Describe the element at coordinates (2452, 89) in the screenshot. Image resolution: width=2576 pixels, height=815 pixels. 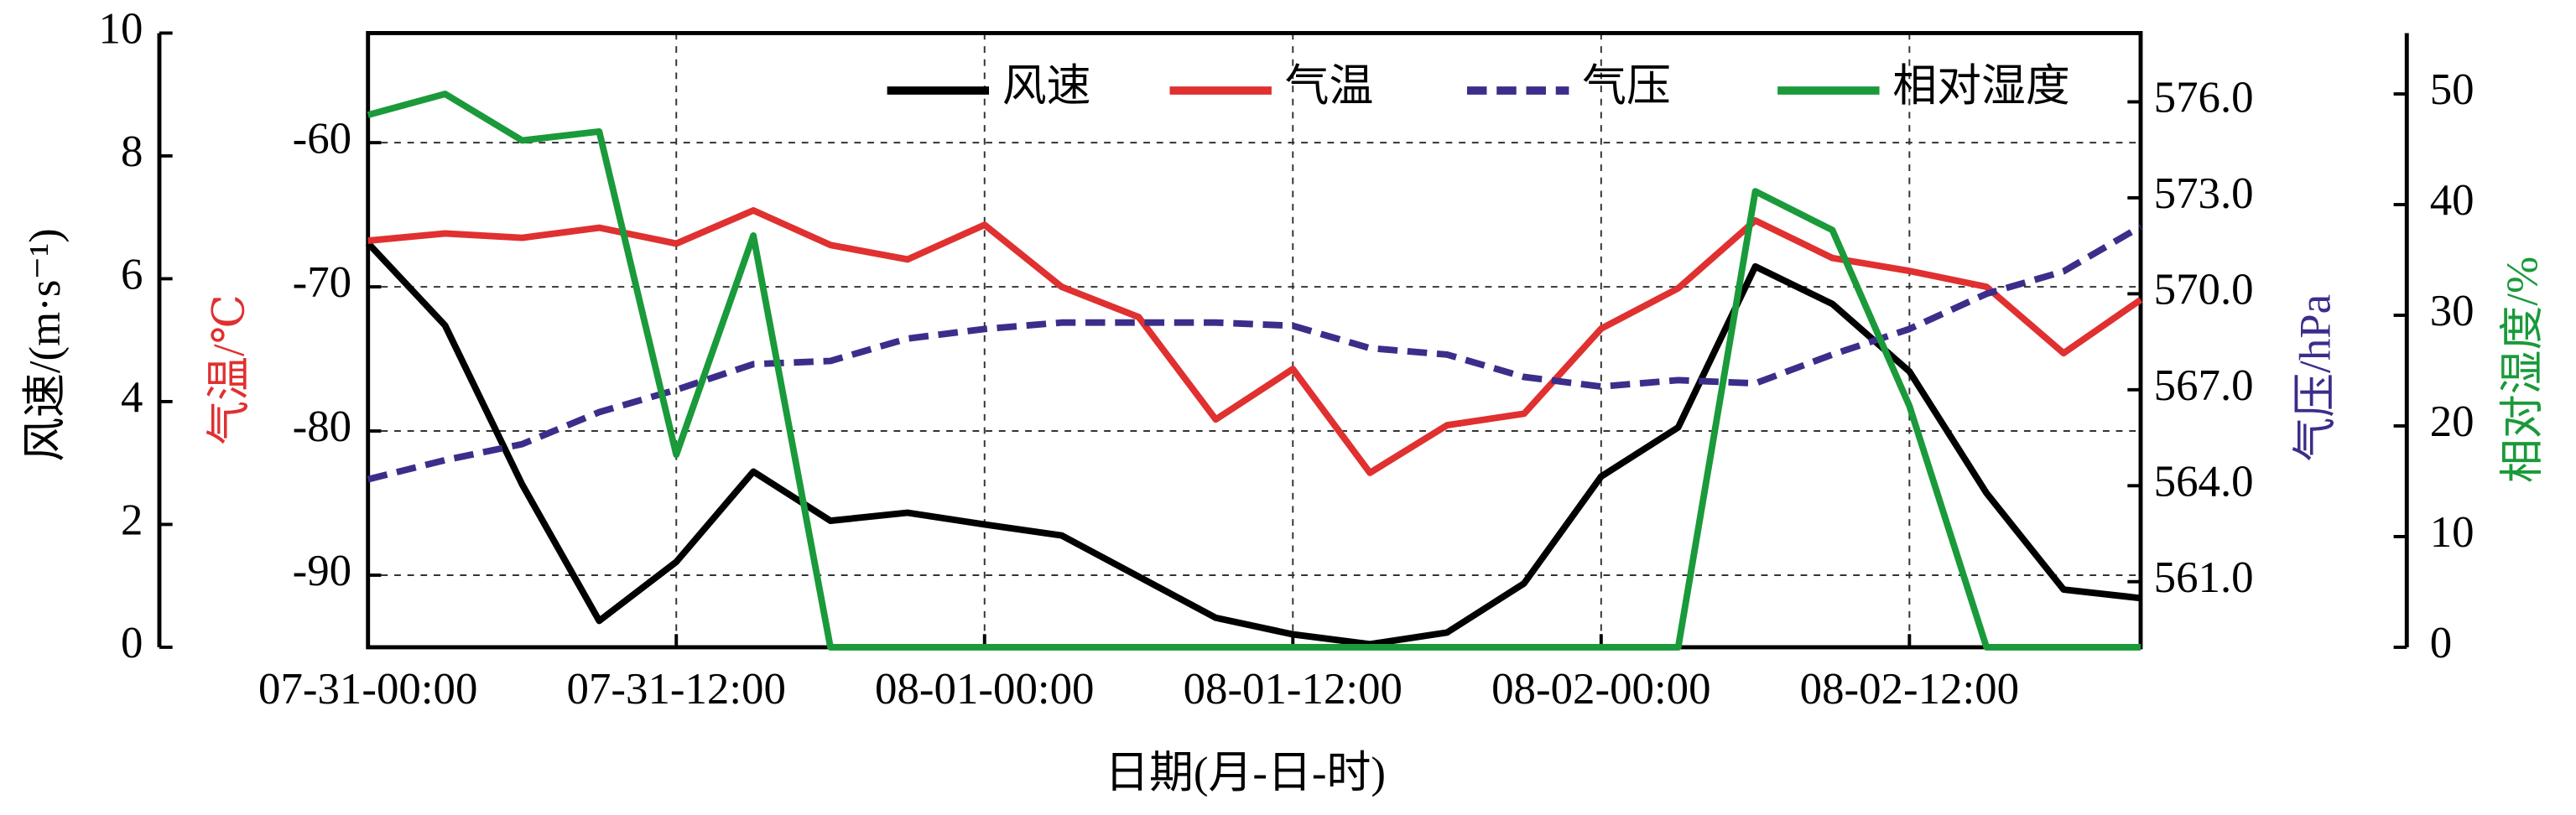
I see `y4-tick-label: 50` at that location.